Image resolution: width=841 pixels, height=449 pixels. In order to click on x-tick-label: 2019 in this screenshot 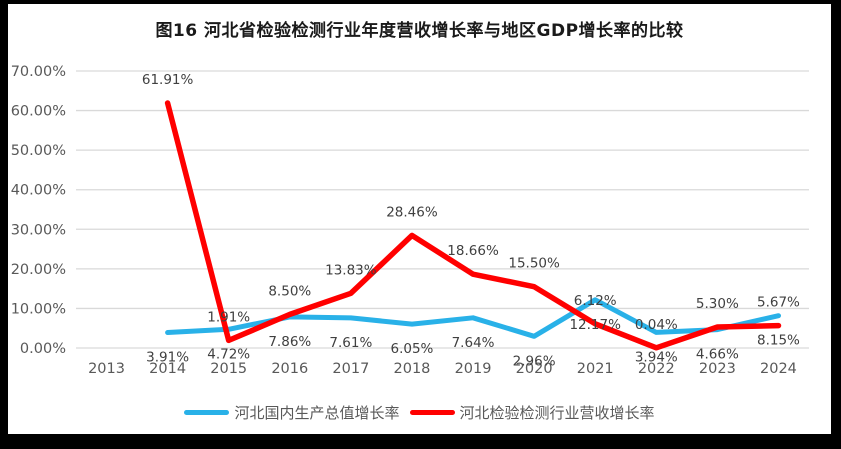, I will do `click(473, 369)`.